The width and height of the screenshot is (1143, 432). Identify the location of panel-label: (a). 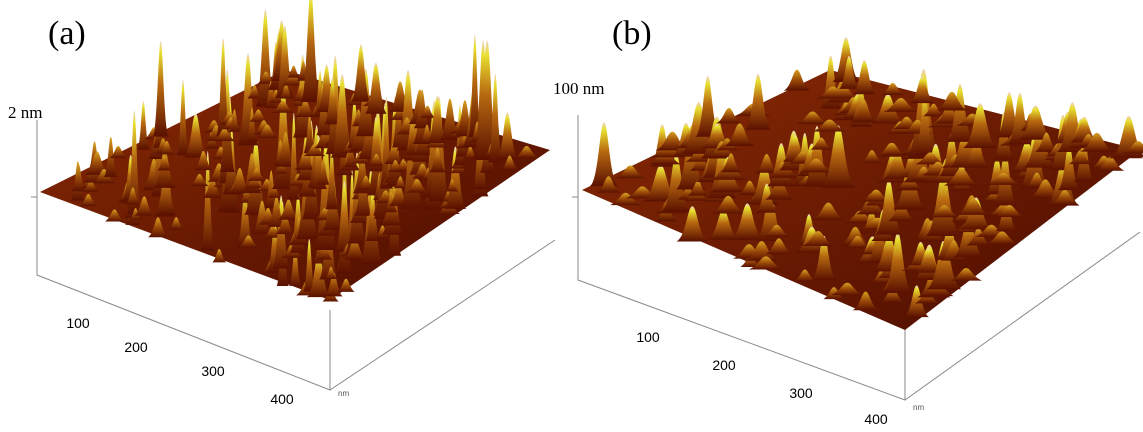
(67, 33).